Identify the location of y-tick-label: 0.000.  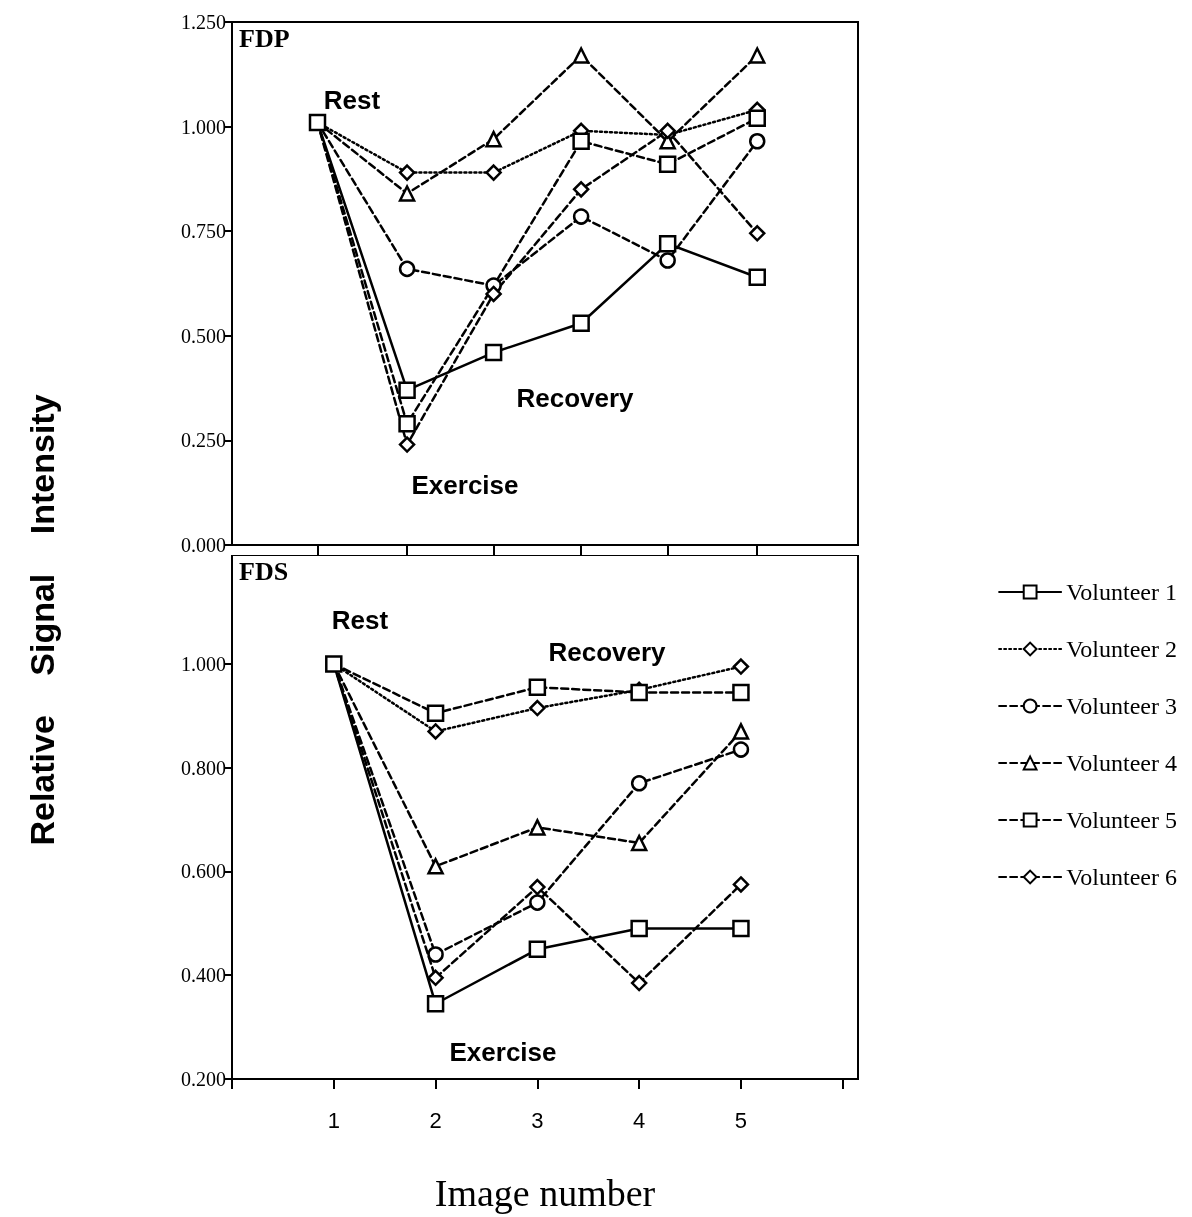
(203, 545).